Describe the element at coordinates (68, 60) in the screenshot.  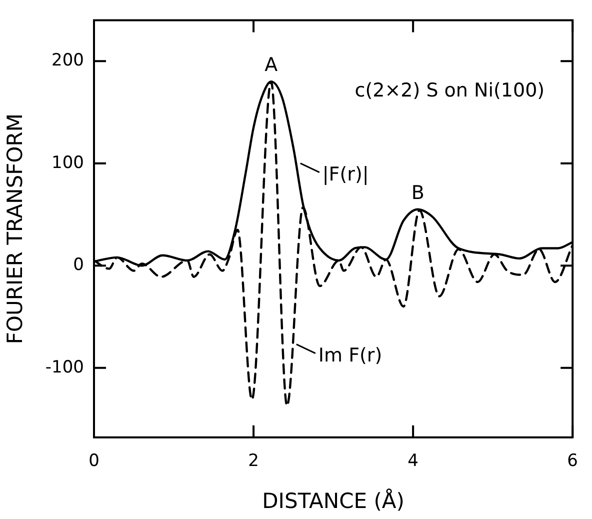
I see `y-tick-label: 200` at that location.